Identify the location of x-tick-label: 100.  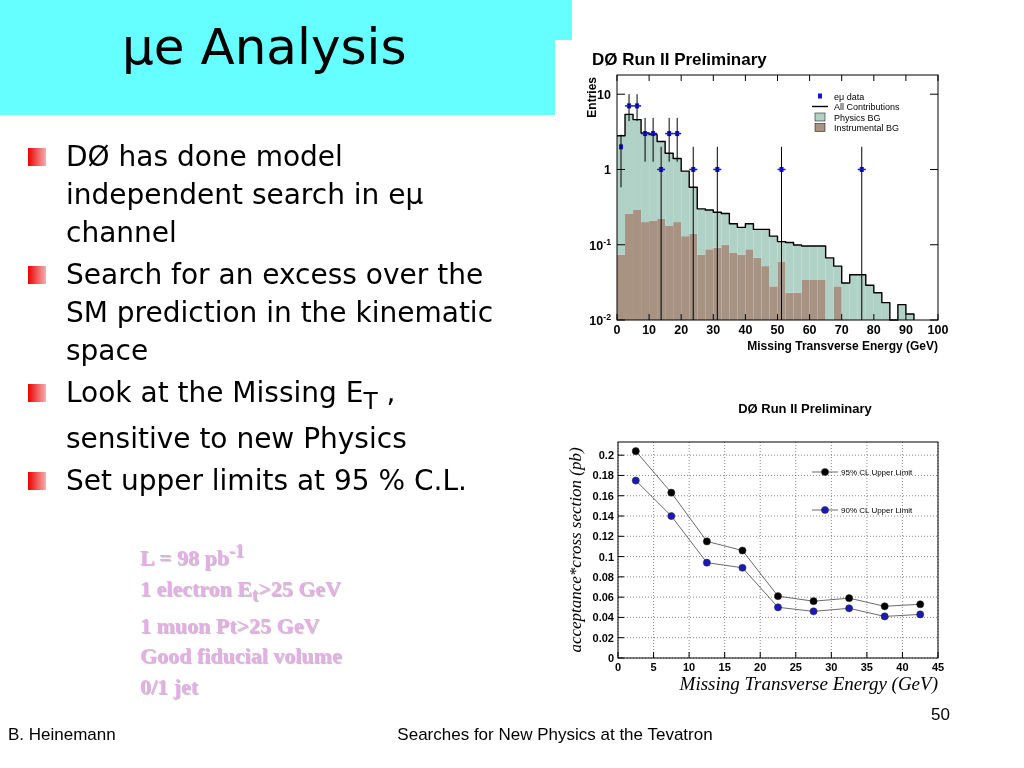
(938, 330).